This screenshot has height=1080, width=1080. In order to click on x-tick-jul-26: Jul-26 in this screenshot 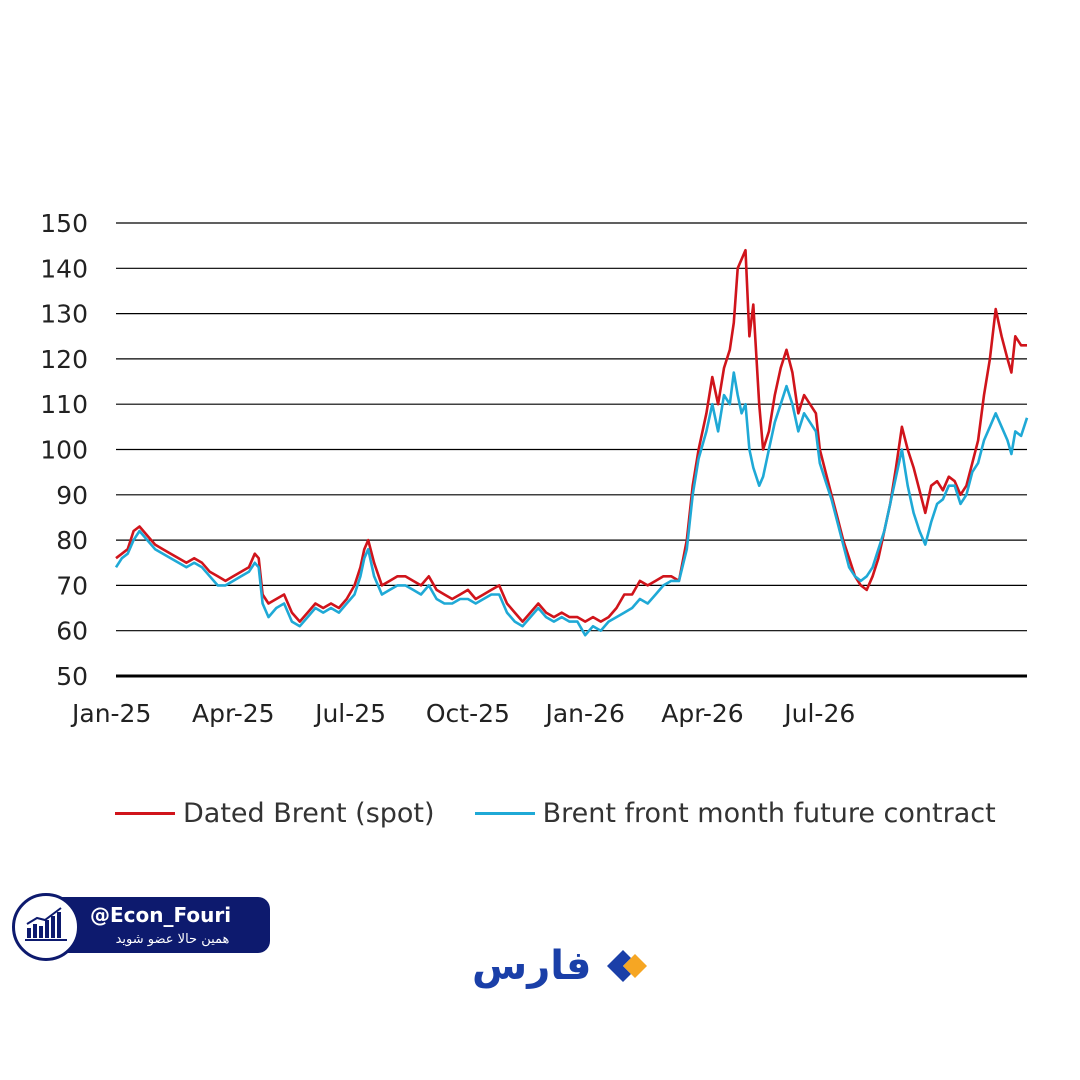, I will do `click(818, 713)`.